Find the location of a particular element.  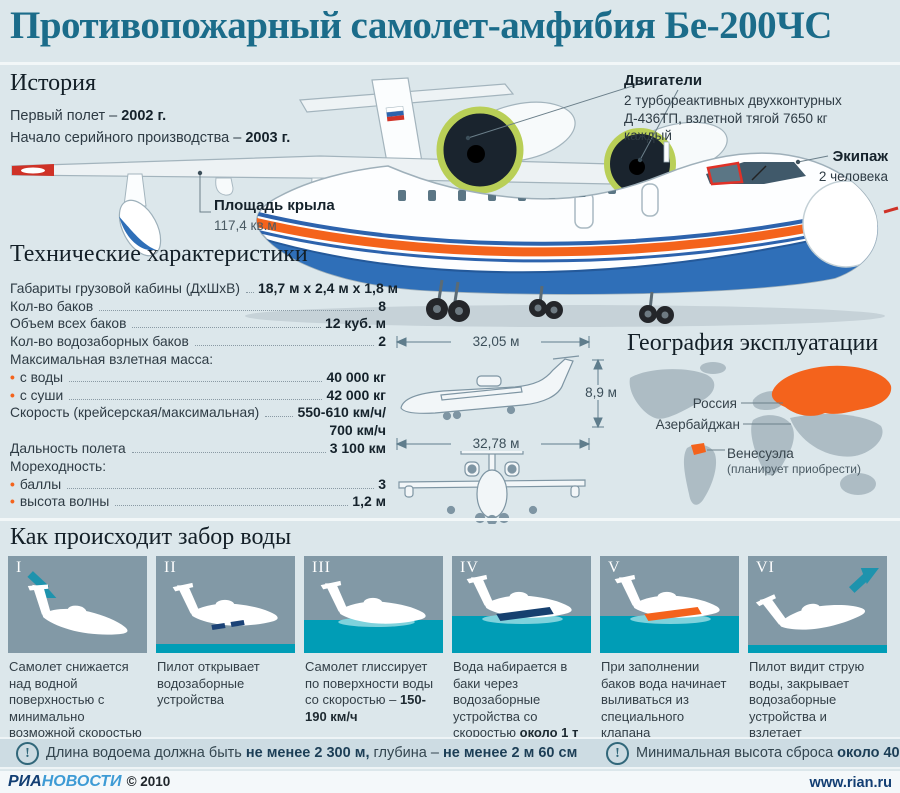

underwing-float is located at coordinates (140, 228).